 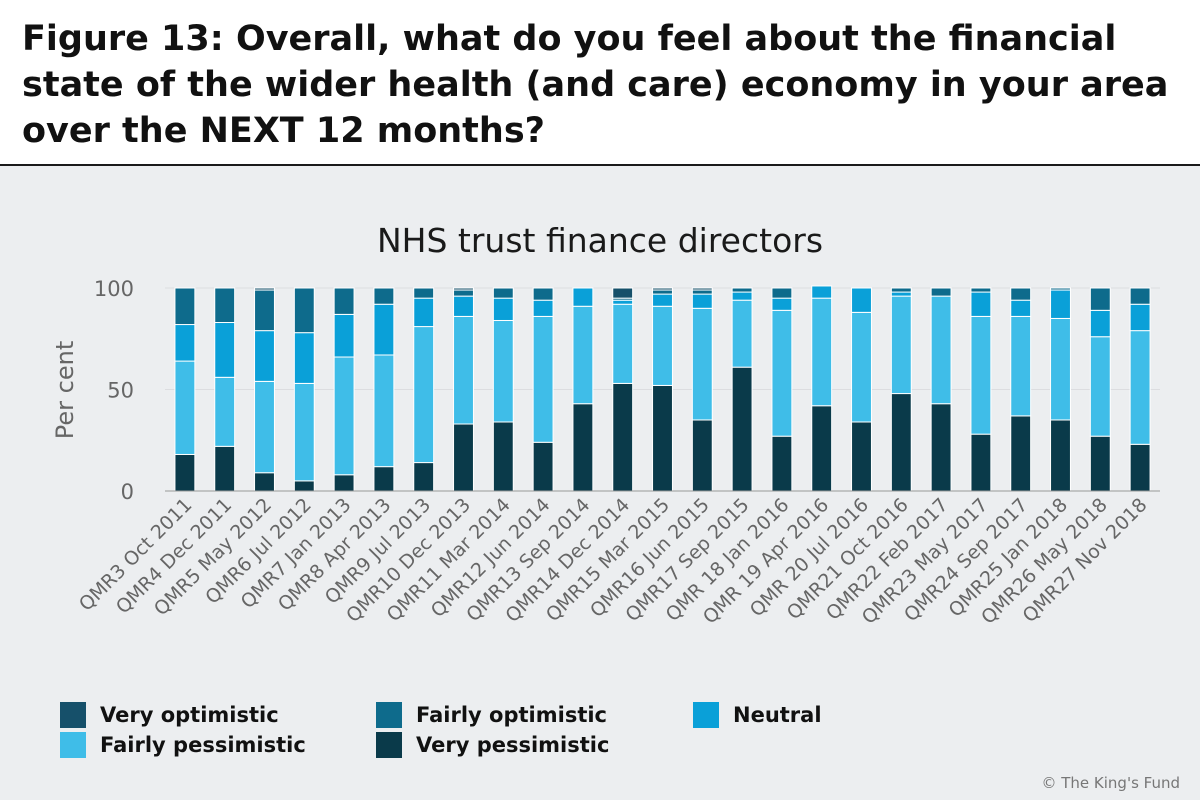 What do you see at coordinates (1110, 783) in the screenshot?
I see `copyright-notice: © The King's Fund` at bounding box center [1110, 783].